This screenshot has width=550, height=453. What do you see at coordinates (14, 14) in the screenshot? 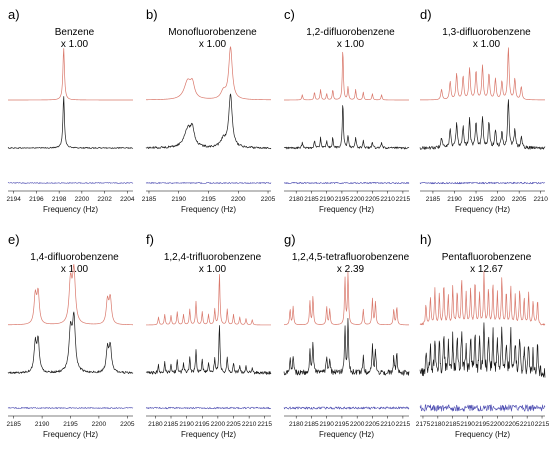
I see `panel-letter: a)` at bounding box center [14, 14].